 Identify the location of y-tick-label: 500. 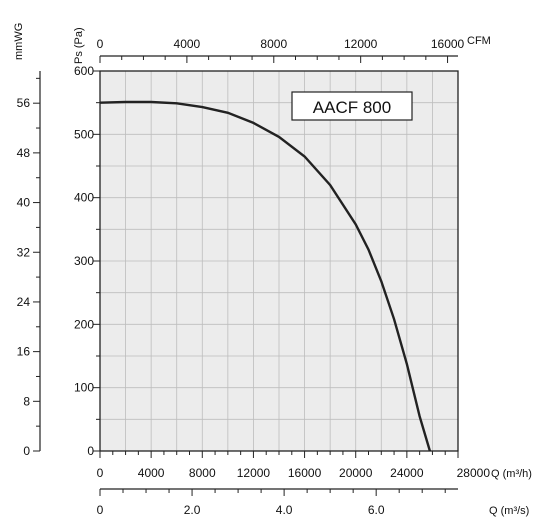
(84, 134).